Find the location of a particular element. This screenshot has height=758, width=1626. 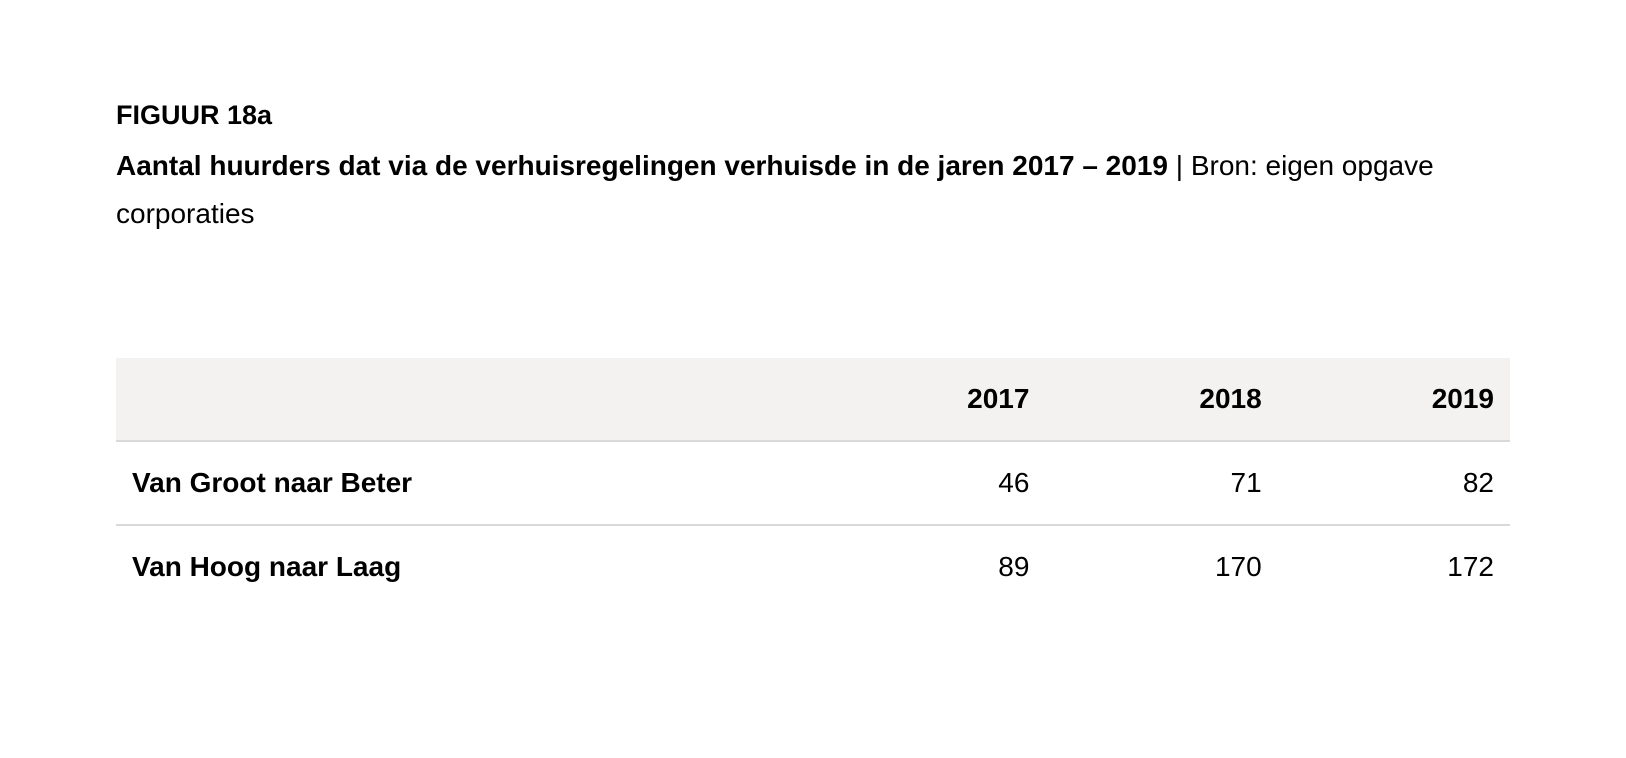

table-cell: 46 is located at coordinates (929, 483).